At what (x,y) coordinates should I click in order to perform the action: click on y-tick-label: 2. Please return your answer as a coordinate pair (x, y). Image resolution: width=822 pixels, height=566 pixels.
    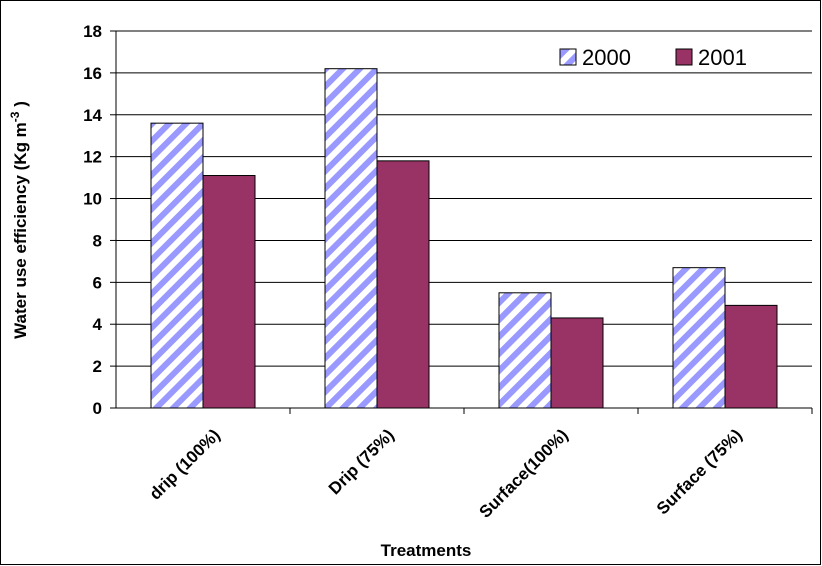
    Looking at the image, I should click on (97, 366).